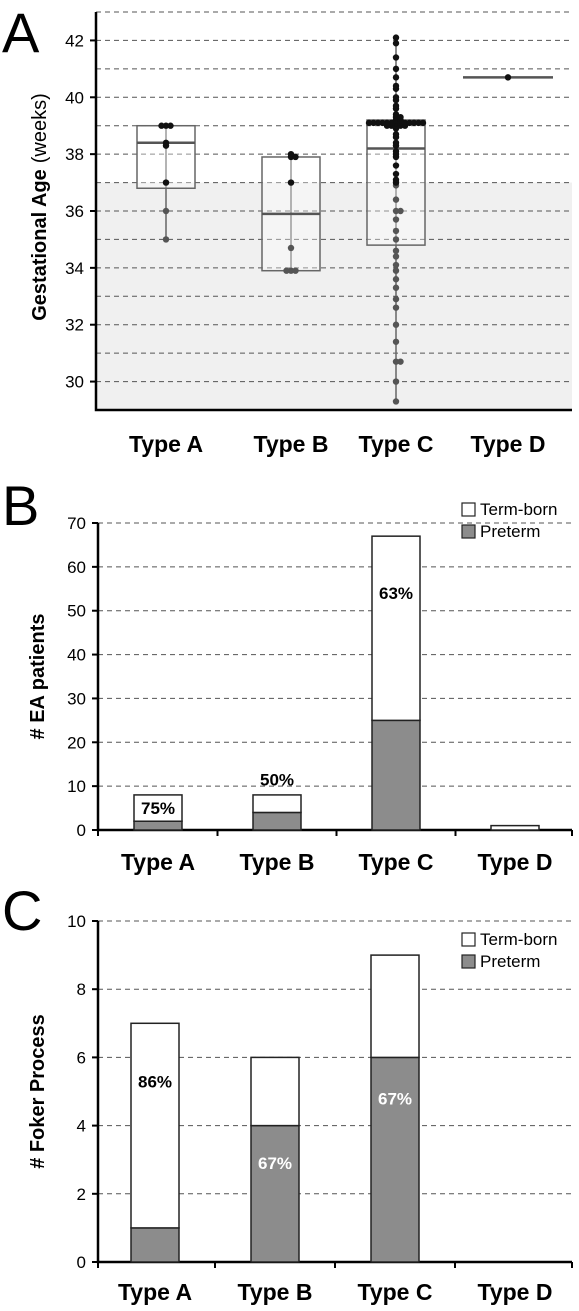 The height and width of the screenshot is (1311, 579). Describe the element at coordinates (468, 509) in the screenshot. I see `legend-swatch-term-born` at that location.